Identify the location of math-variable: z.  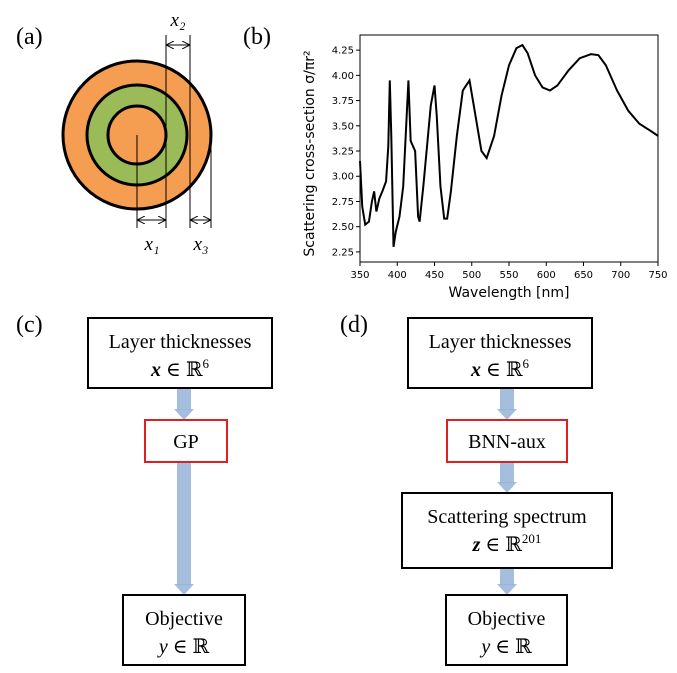
(476, 545).